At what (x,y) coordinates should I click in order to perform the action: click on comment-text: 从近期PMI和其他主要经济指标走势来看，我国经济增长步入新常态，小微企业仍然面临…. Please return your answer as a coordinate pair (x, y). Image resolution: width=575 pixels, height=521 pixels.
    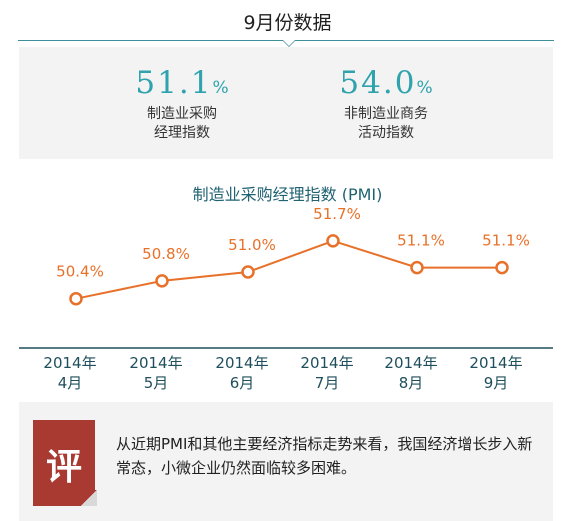
    Looking at the image, I should click on (324, 456).